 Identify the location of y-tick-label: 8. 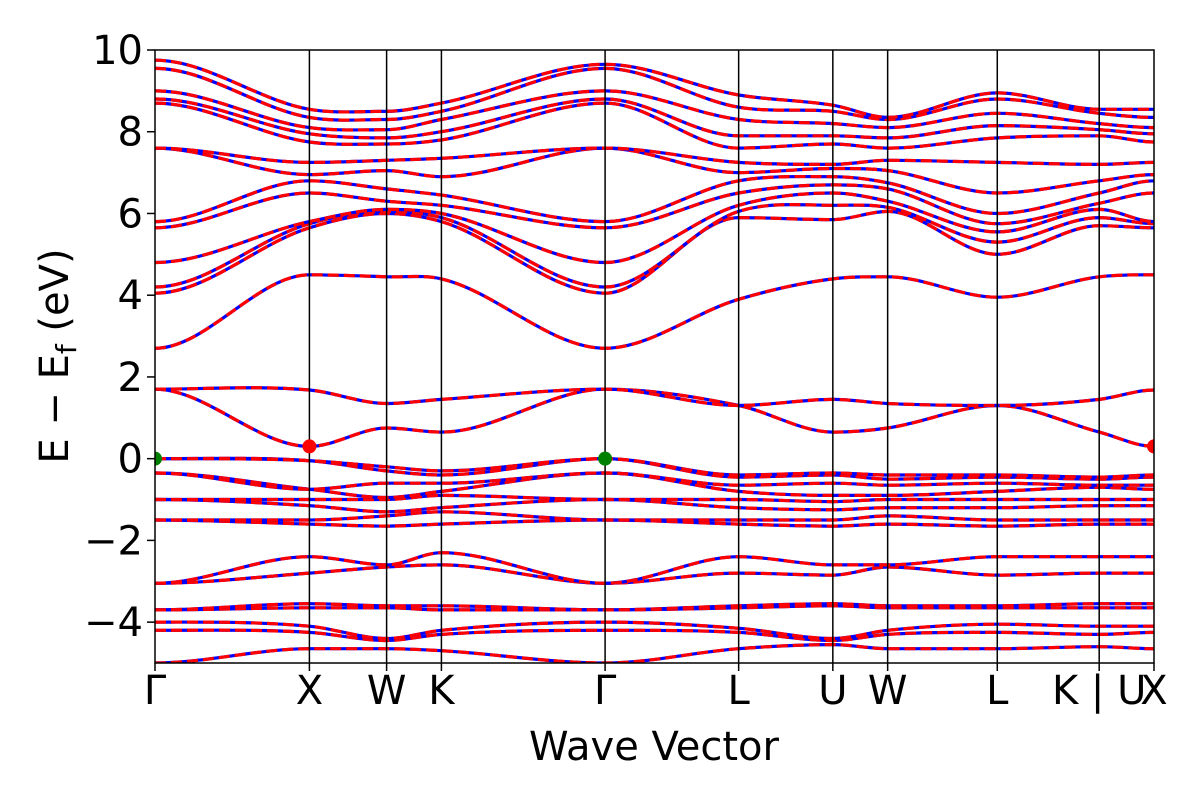
(130, 133).